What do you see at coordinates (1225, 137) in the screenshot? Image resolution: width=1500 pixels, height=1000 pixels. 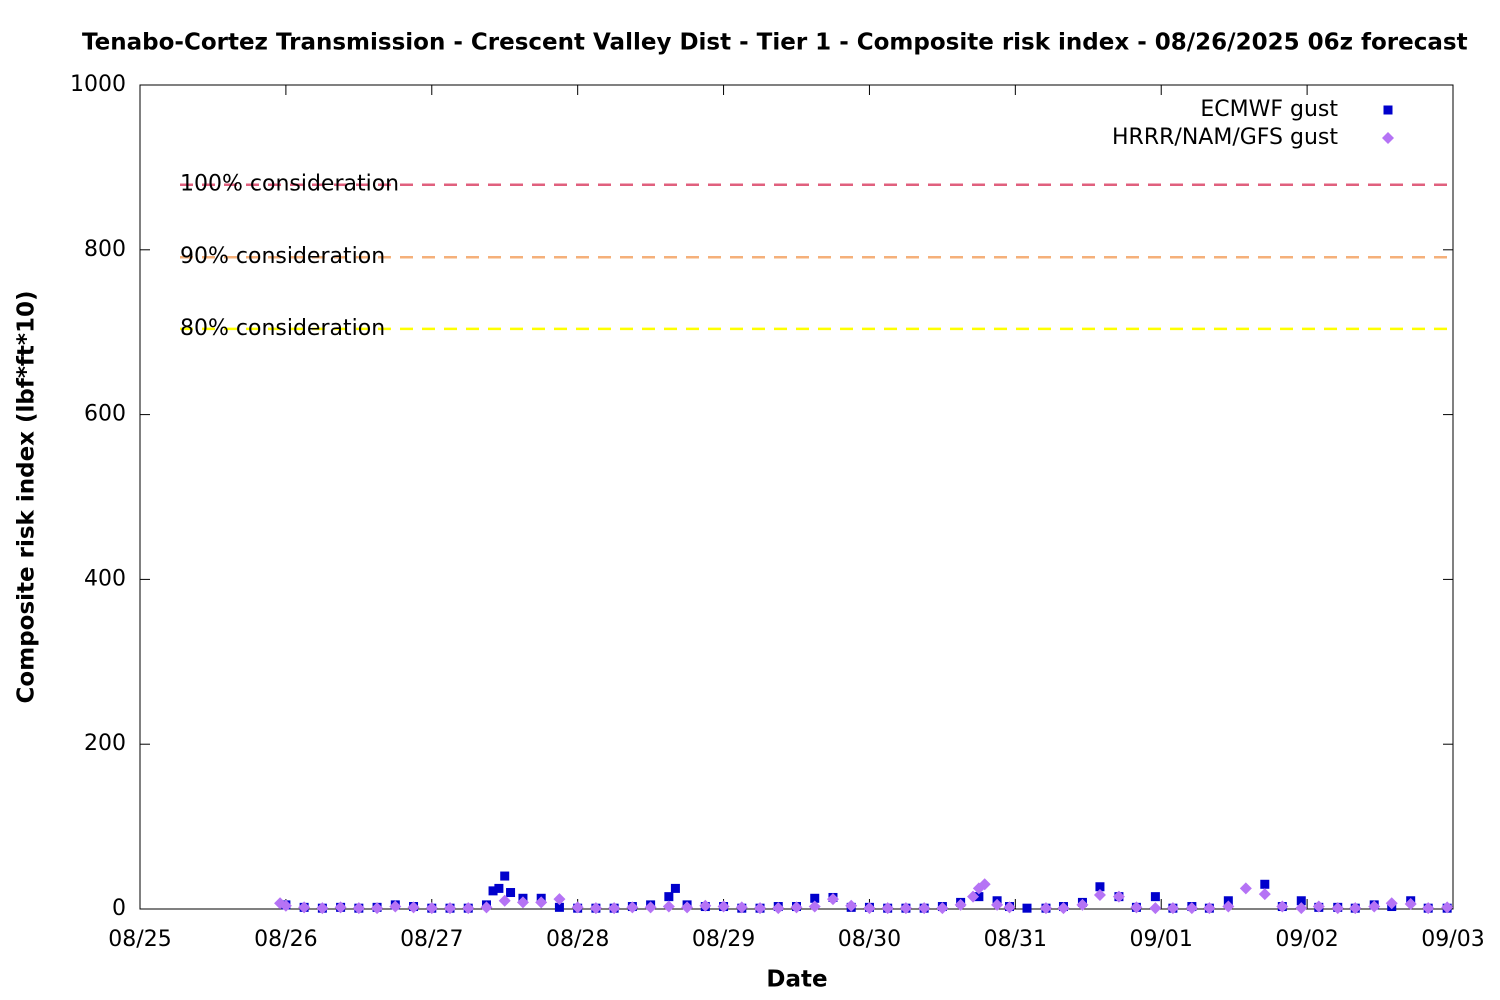 I see `legend-label: HRRR/NAM/GFS gust` at bounding box center [1225, 137].